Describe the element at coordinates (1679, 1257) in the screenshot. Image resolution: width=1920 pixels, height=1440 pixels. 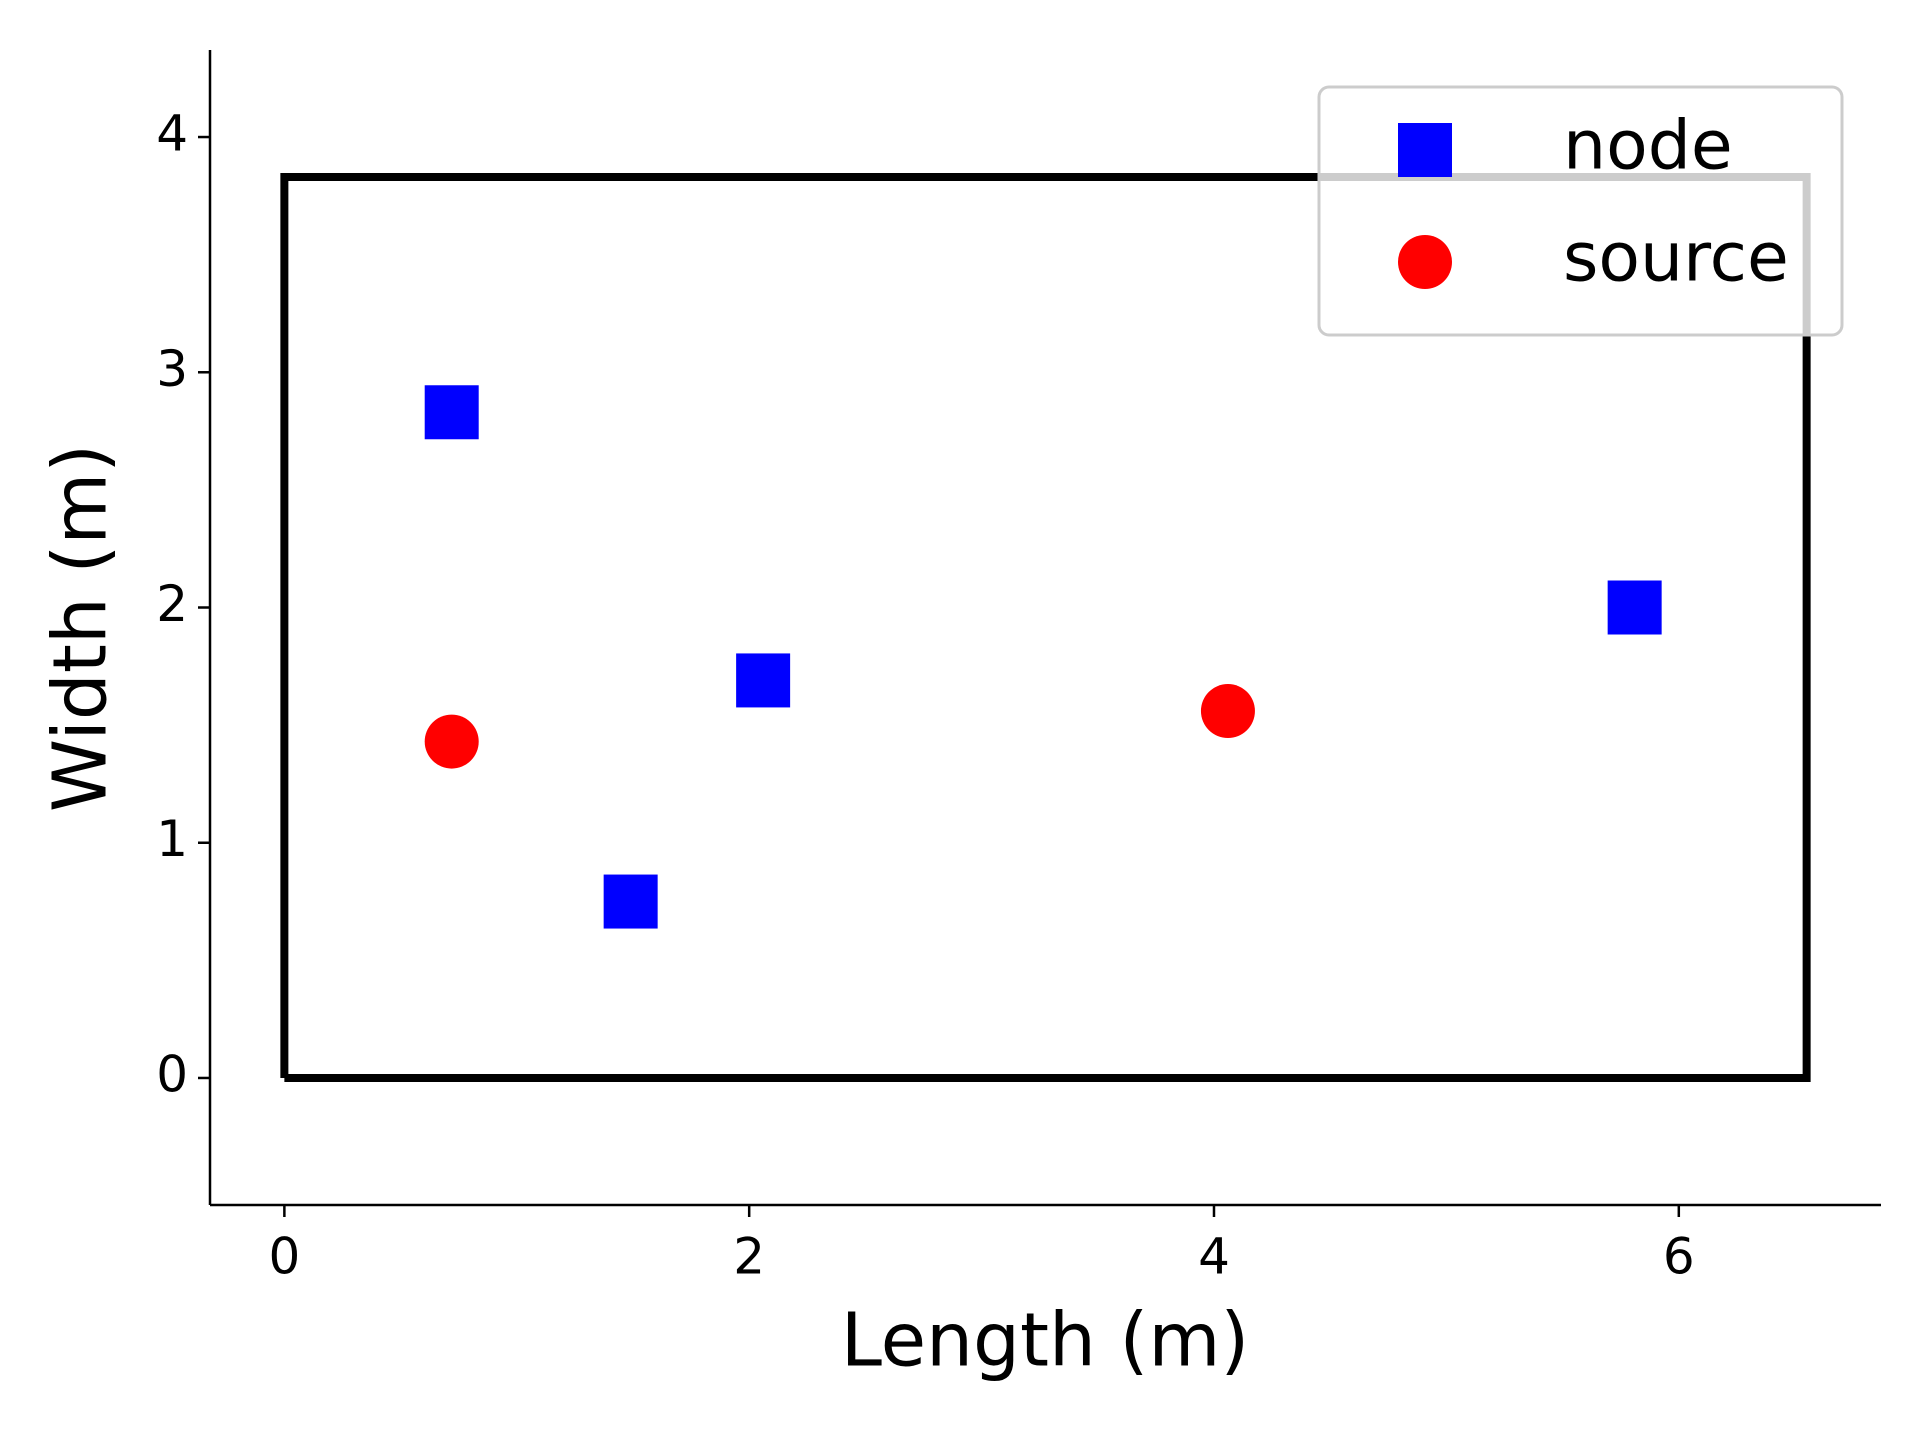
I see `x-tick-label: 6` at that location.